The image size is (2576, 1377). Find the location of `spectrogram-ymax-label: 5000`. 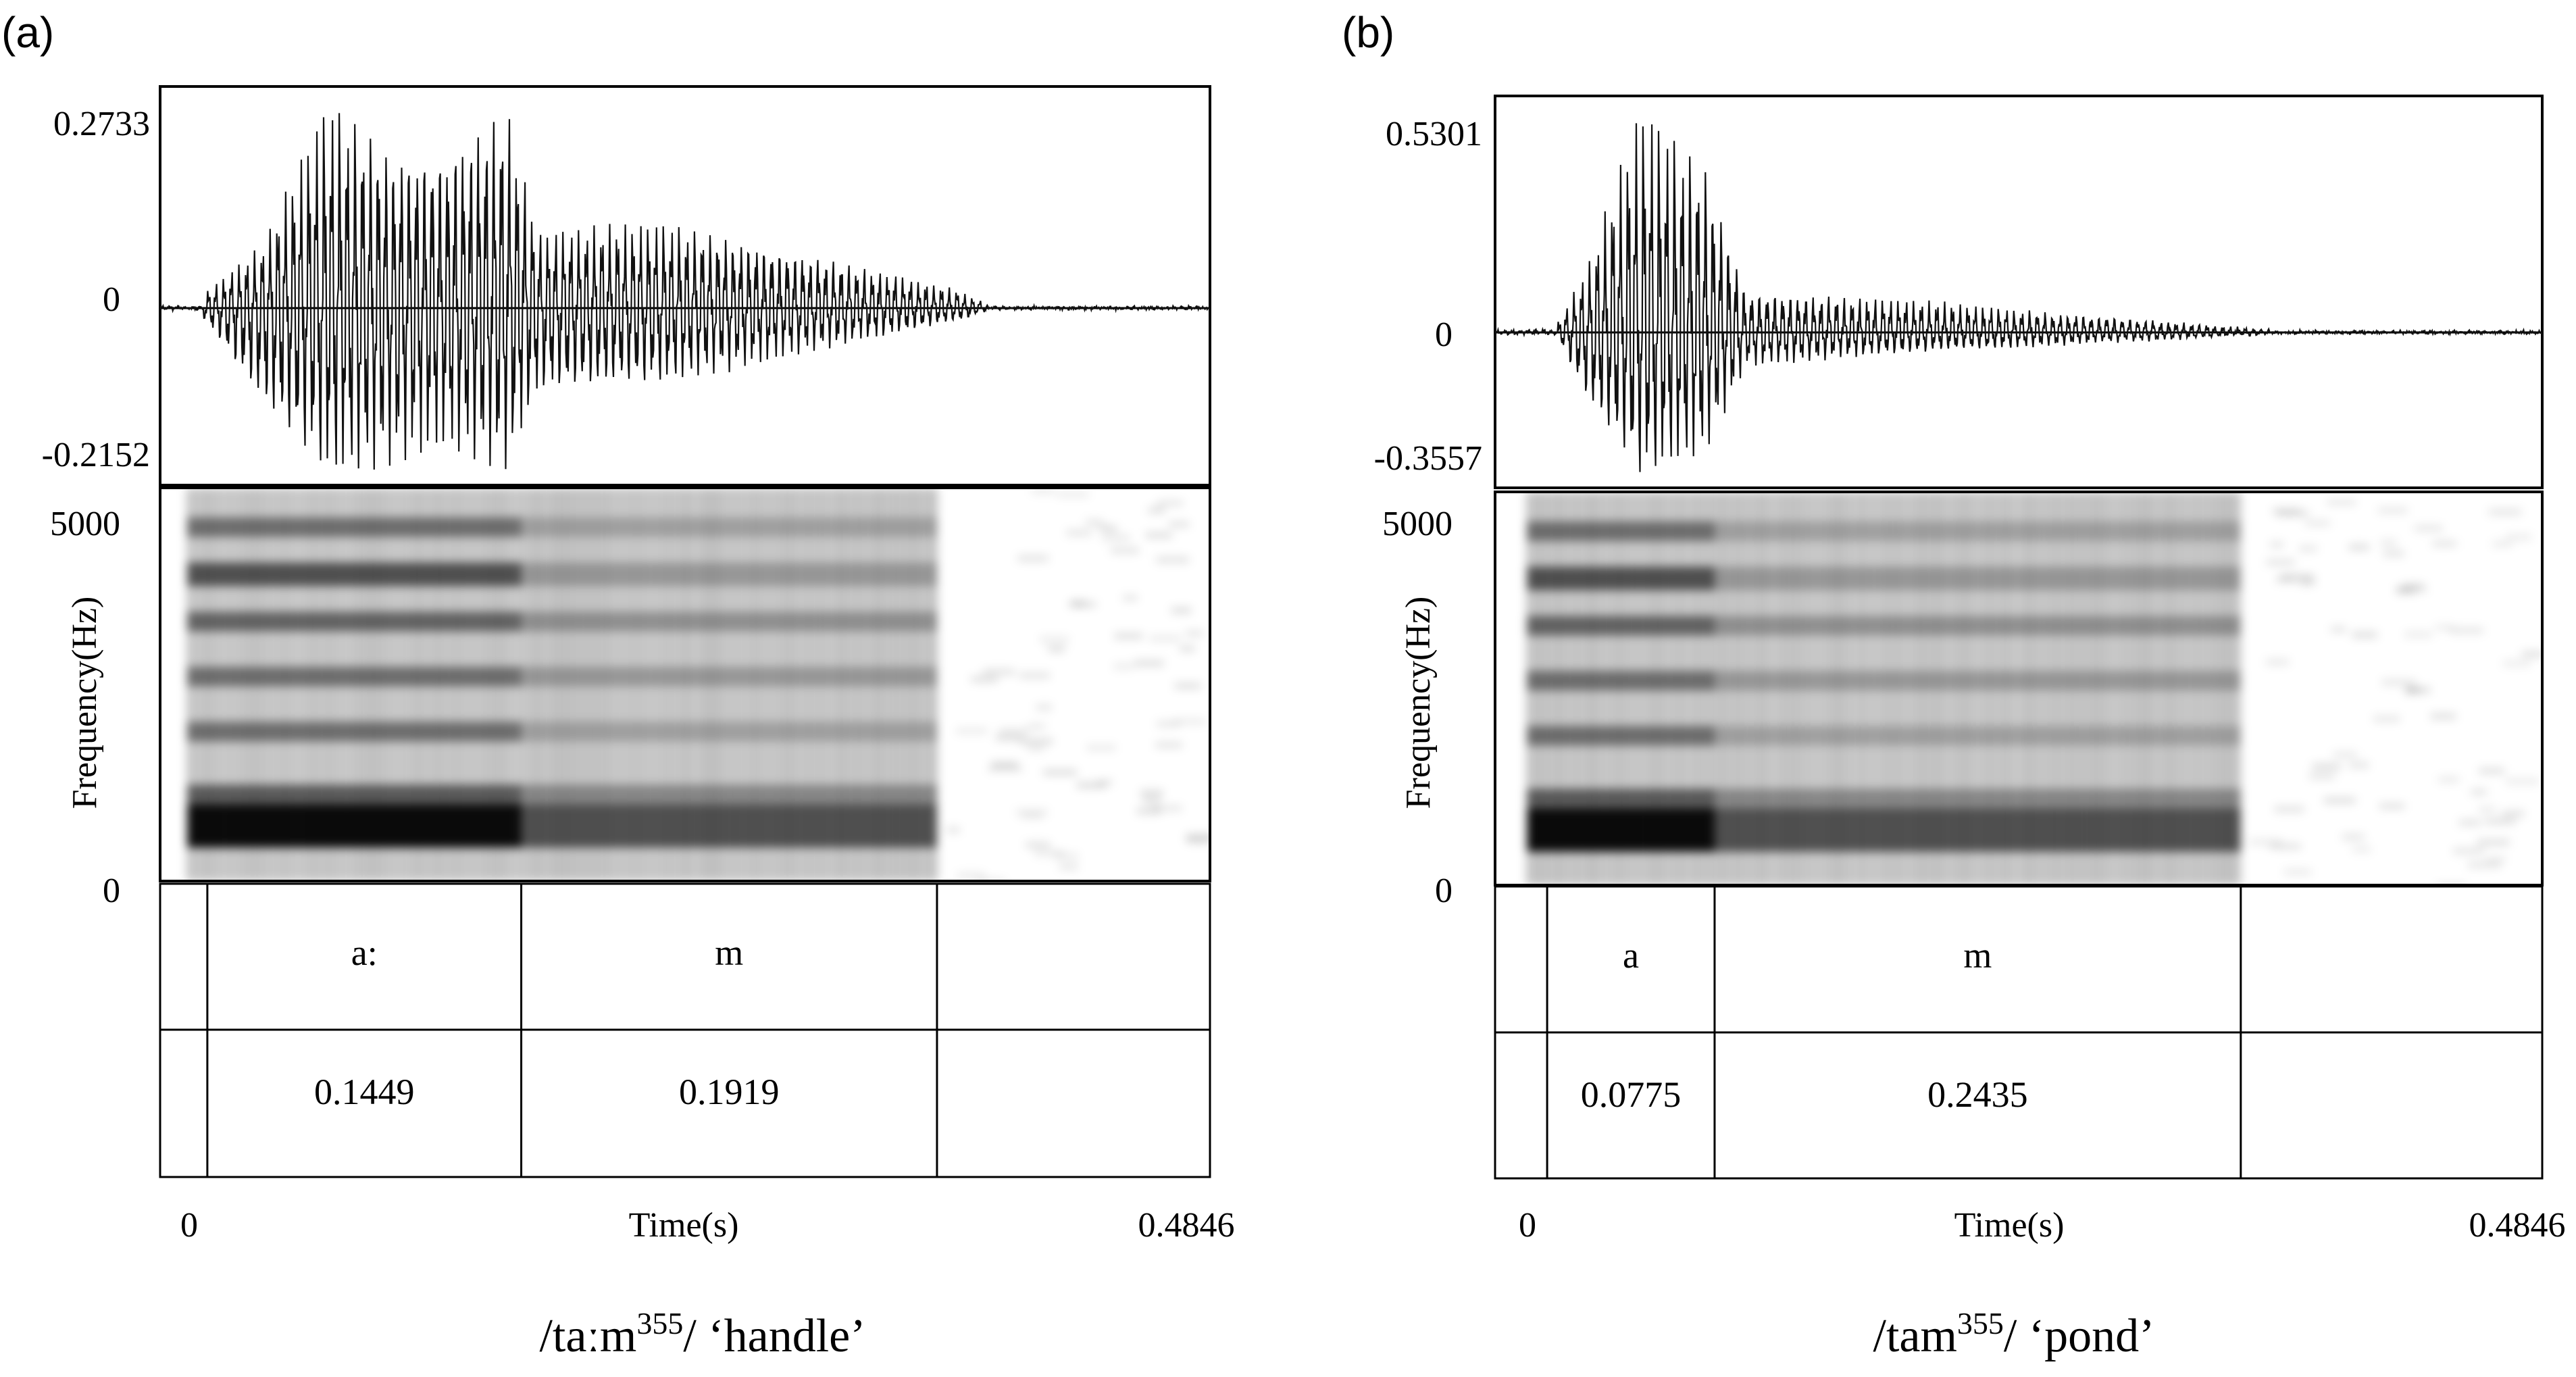

spectrogram-ymax-label: 5000 is located at coordinates (1417, 524).